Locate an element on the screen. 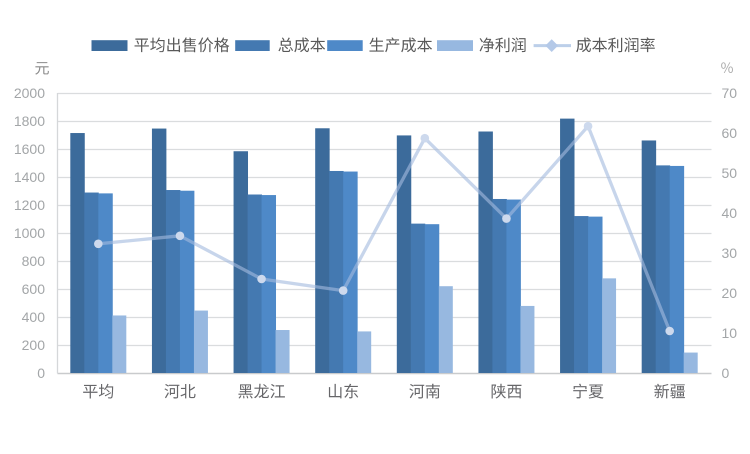  svg-text: 200 is located at coordinates (34, 345).